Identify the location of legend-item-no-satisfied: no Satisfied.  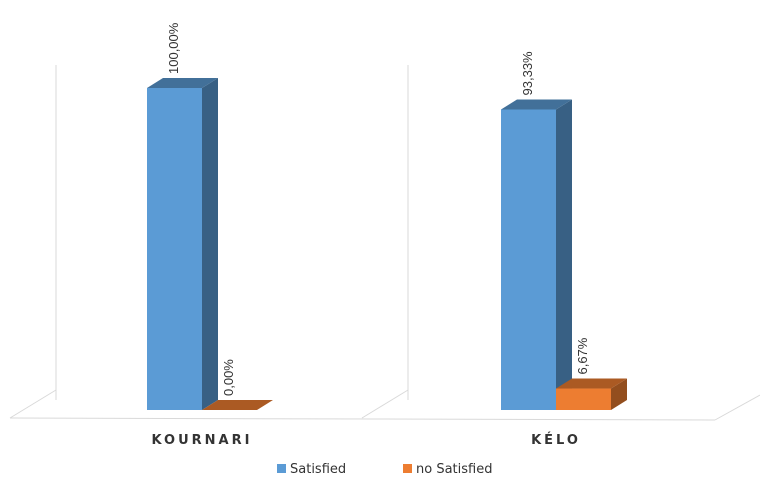
(447, 469).